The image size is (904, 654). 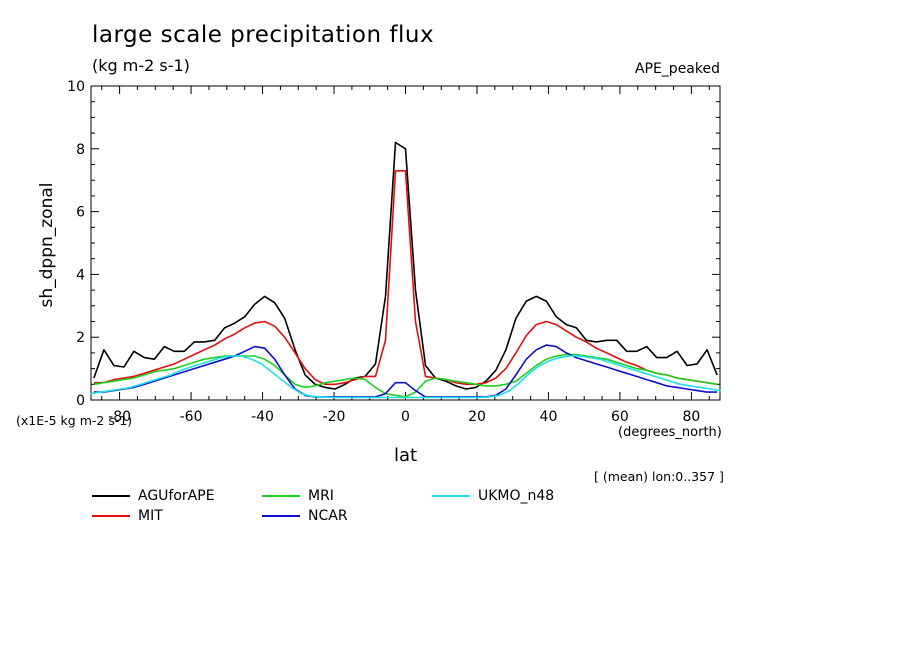 What do you see at coordinates (659, 476) in the screenshot?
I see `mean-note: [ (mean) lon:0..357 ]` at bounding box center [659, 476].